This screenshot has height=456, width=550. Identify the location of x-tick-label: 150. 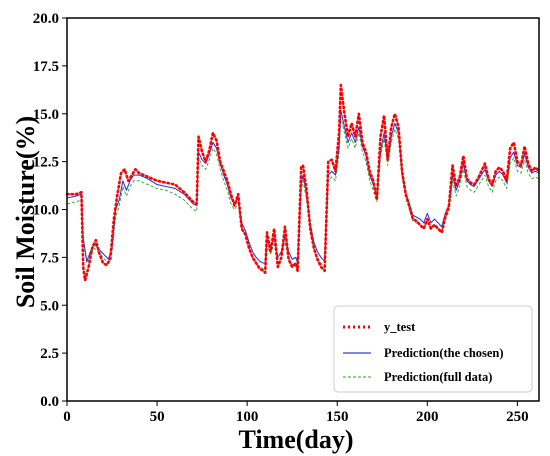
(337, 417).